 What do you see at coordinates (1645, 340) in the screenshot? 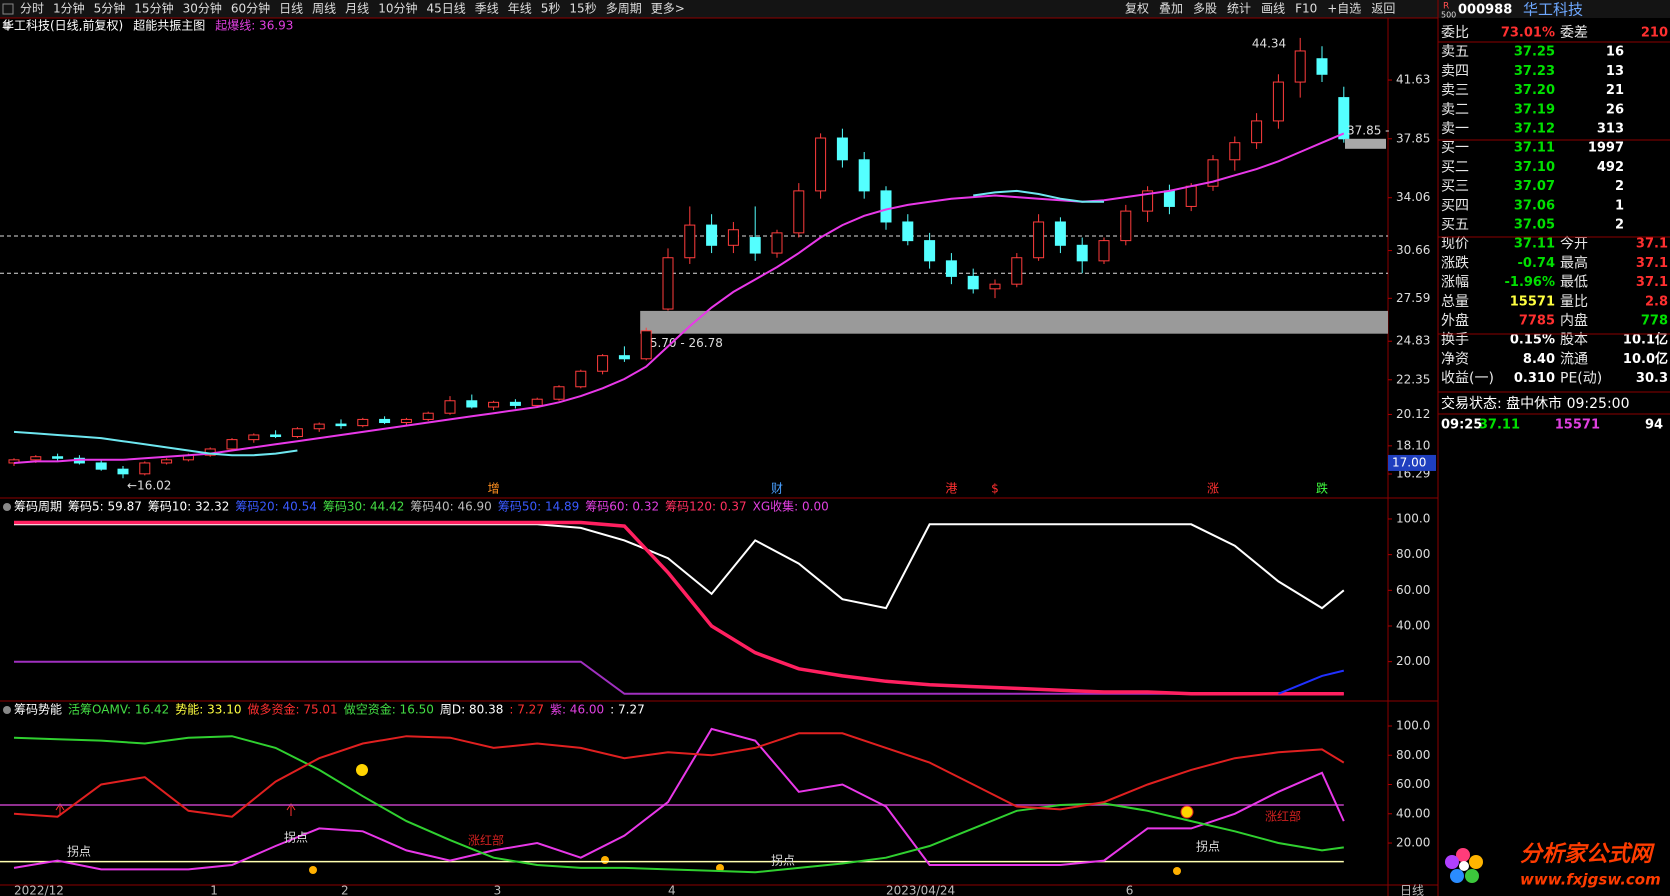
I see `quote-value: 10.1亿` at bounding box center [1645, 340].